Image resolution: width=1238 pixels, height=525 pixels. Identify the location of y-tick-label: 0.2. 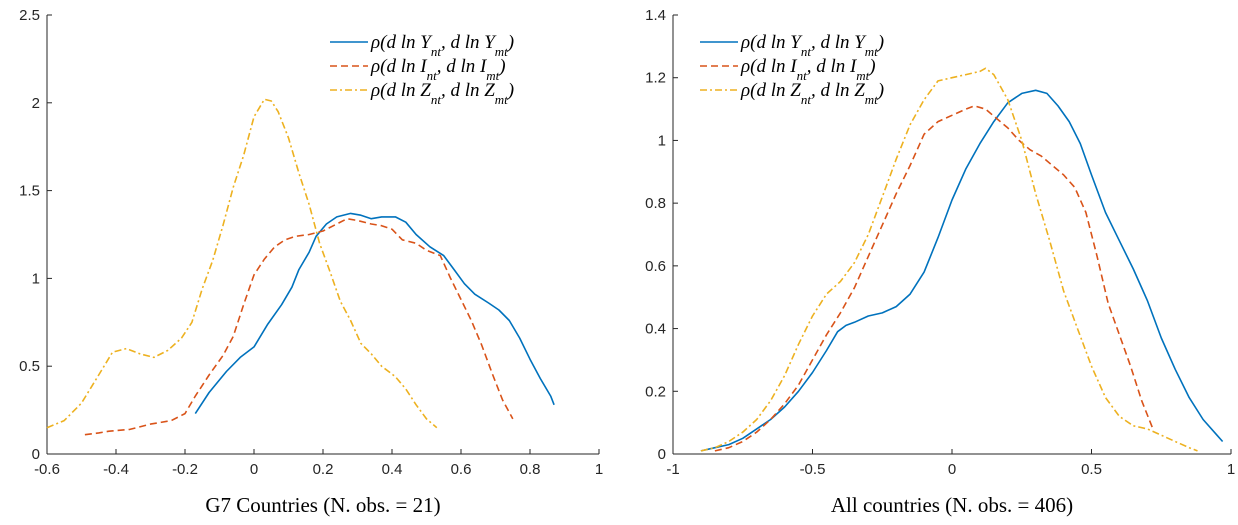
(655, 391).